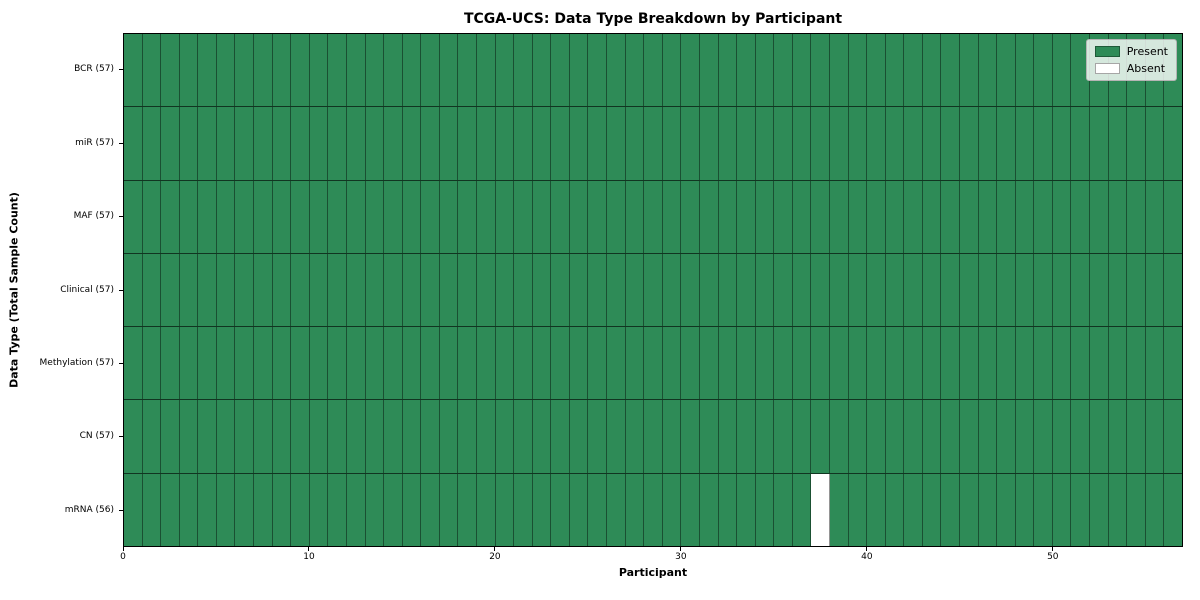 This screenshot has height=600, width=1200. Describe the element at coordinates (681, 549) in the screenshot. I see `x-tick-mark` at that location.